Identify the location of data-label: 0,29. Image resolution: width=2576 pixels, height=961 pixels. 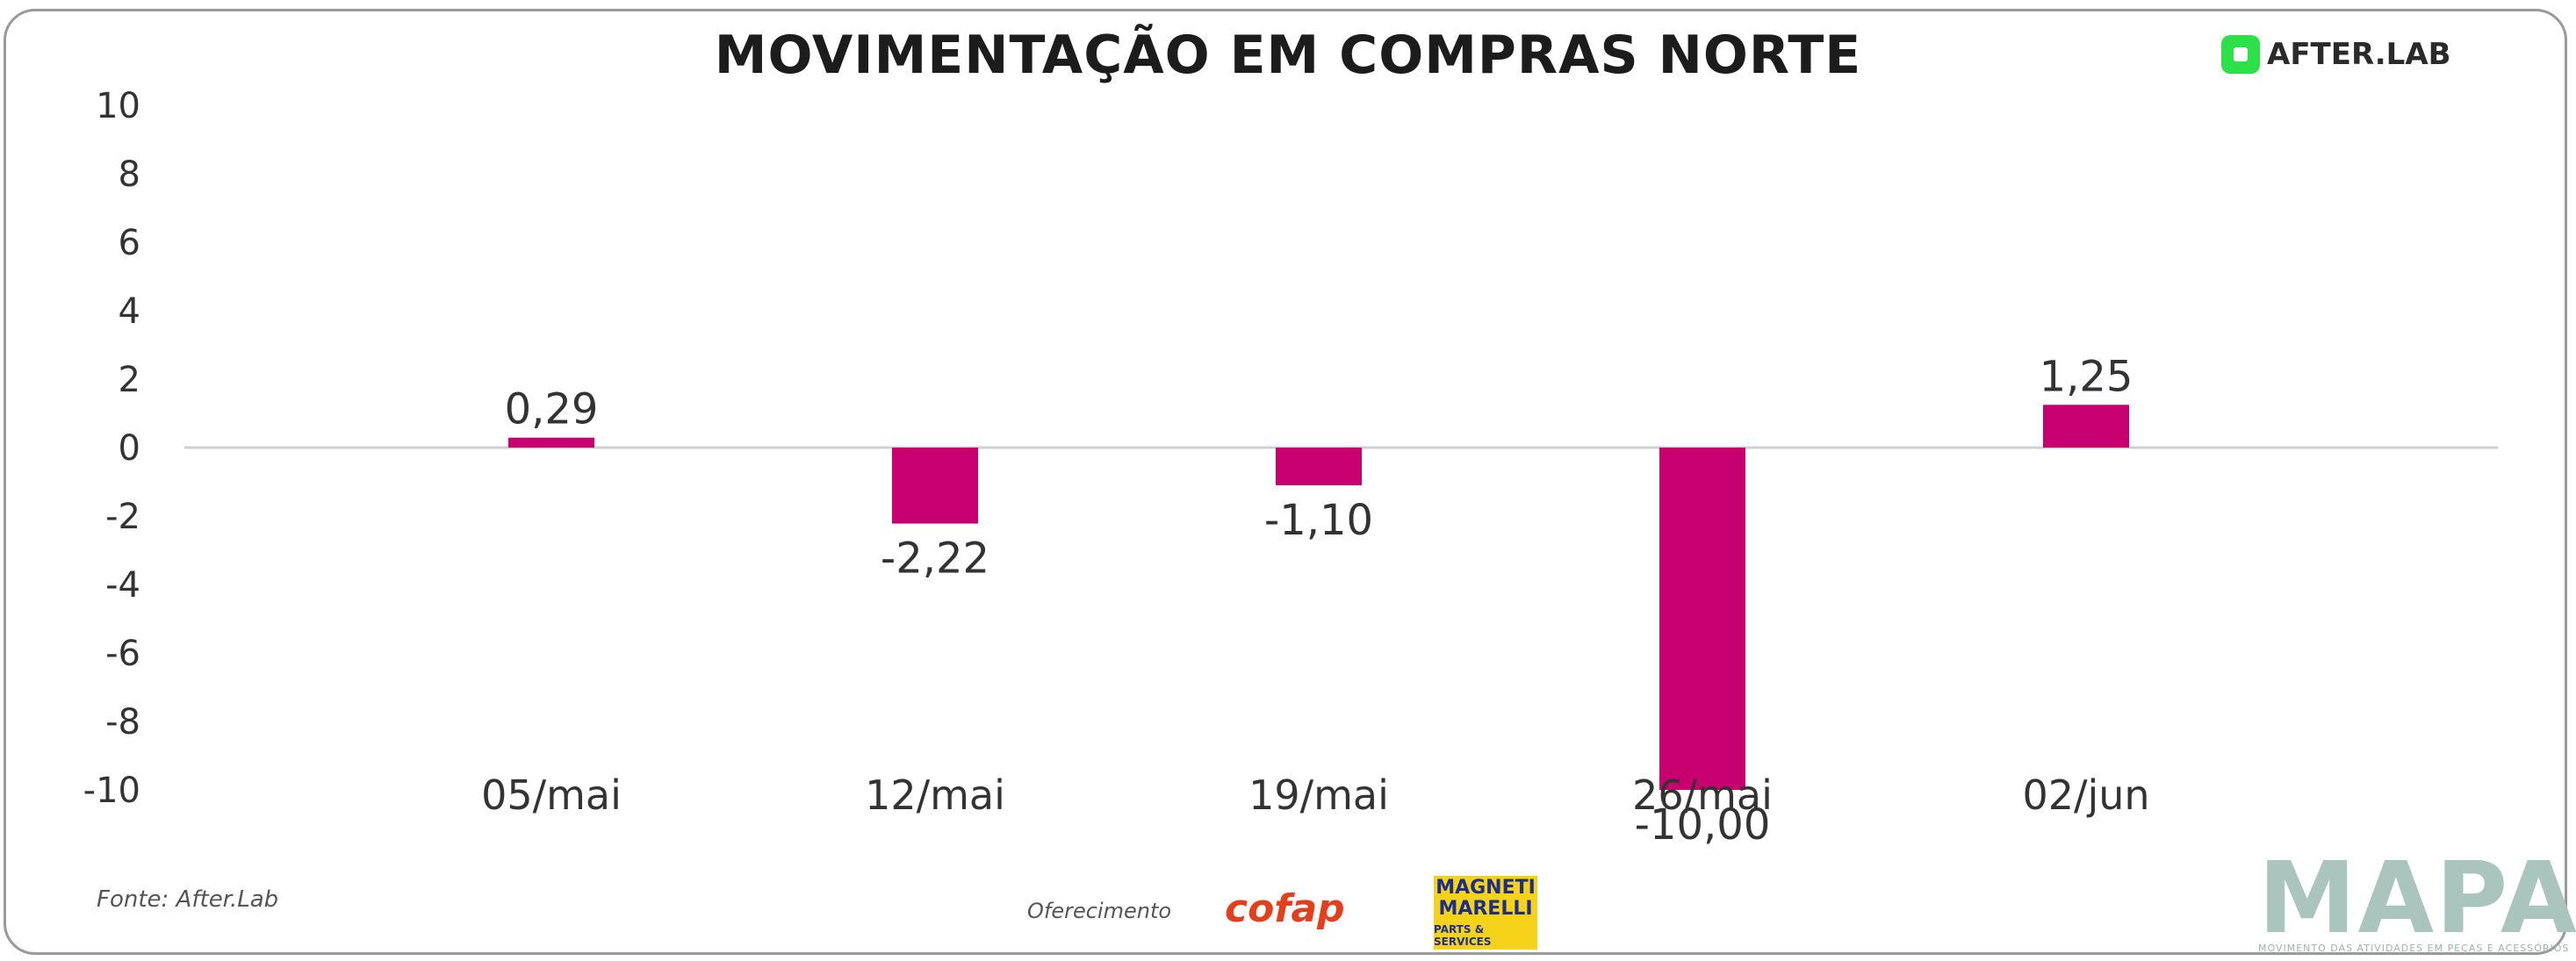
(552, 409).